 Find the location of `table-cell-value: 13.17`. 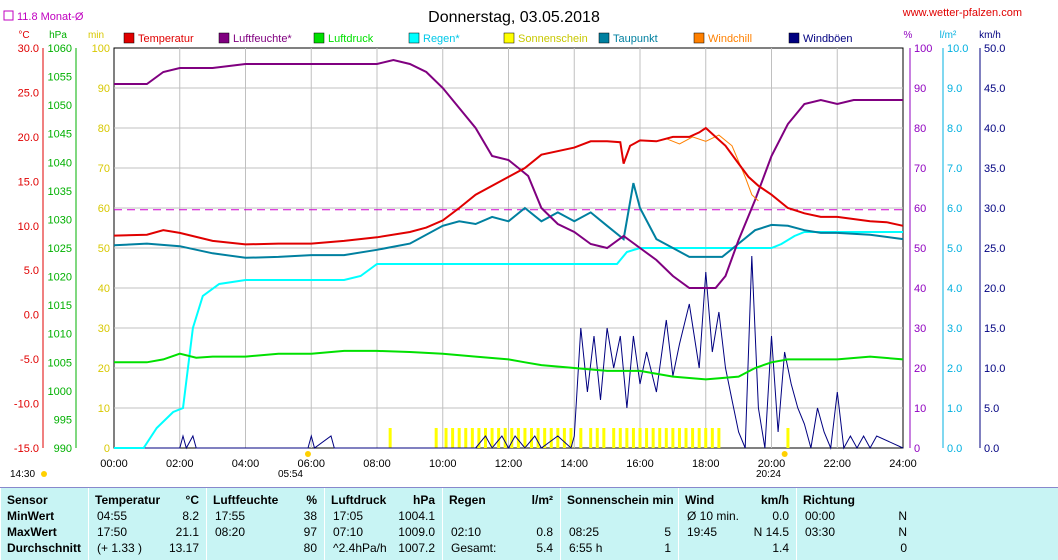

table-cell-value: 13.17 is located at coordinates (183, 548).